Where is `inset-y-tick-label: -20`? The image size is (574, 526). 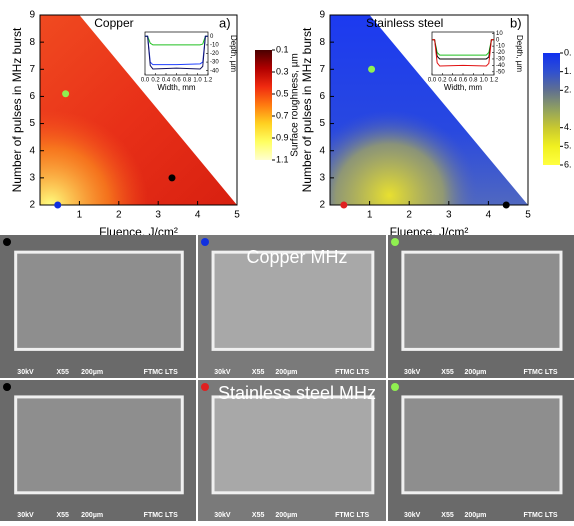 inset-y-tick-label: -20 is located at coordinates (500, 53).